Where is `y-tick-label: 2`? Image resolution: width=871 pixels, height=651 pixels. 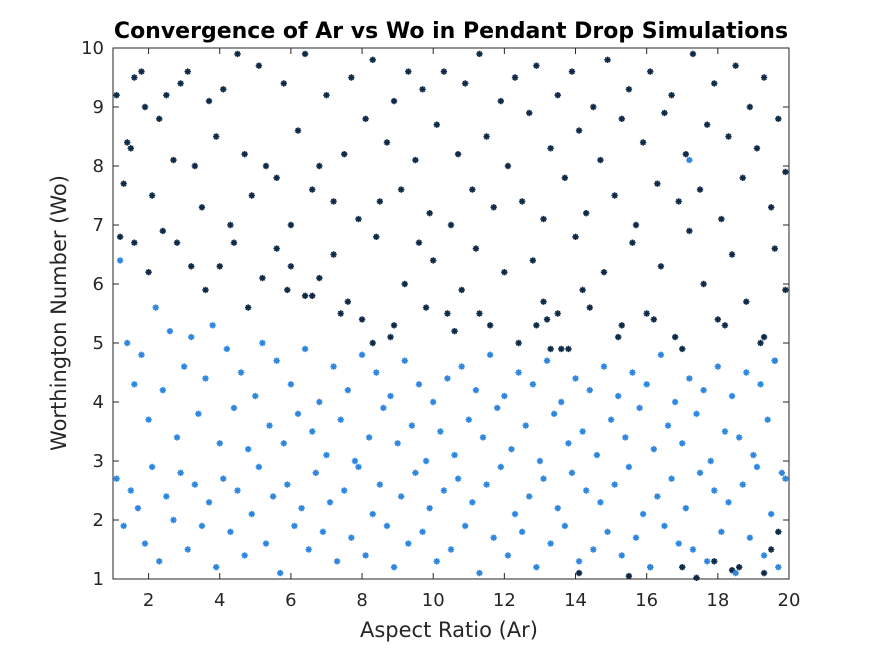 y-tick-label: 2 is located at coordinates (98, 520).